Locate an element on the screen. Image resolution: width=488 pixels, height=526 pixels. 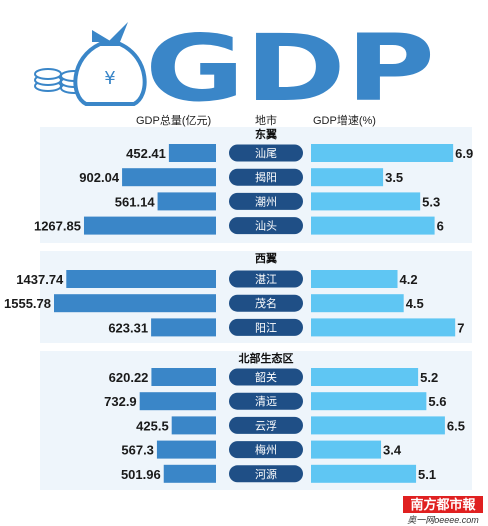
city-label: 湛江 is located at coordinates (266, 279).